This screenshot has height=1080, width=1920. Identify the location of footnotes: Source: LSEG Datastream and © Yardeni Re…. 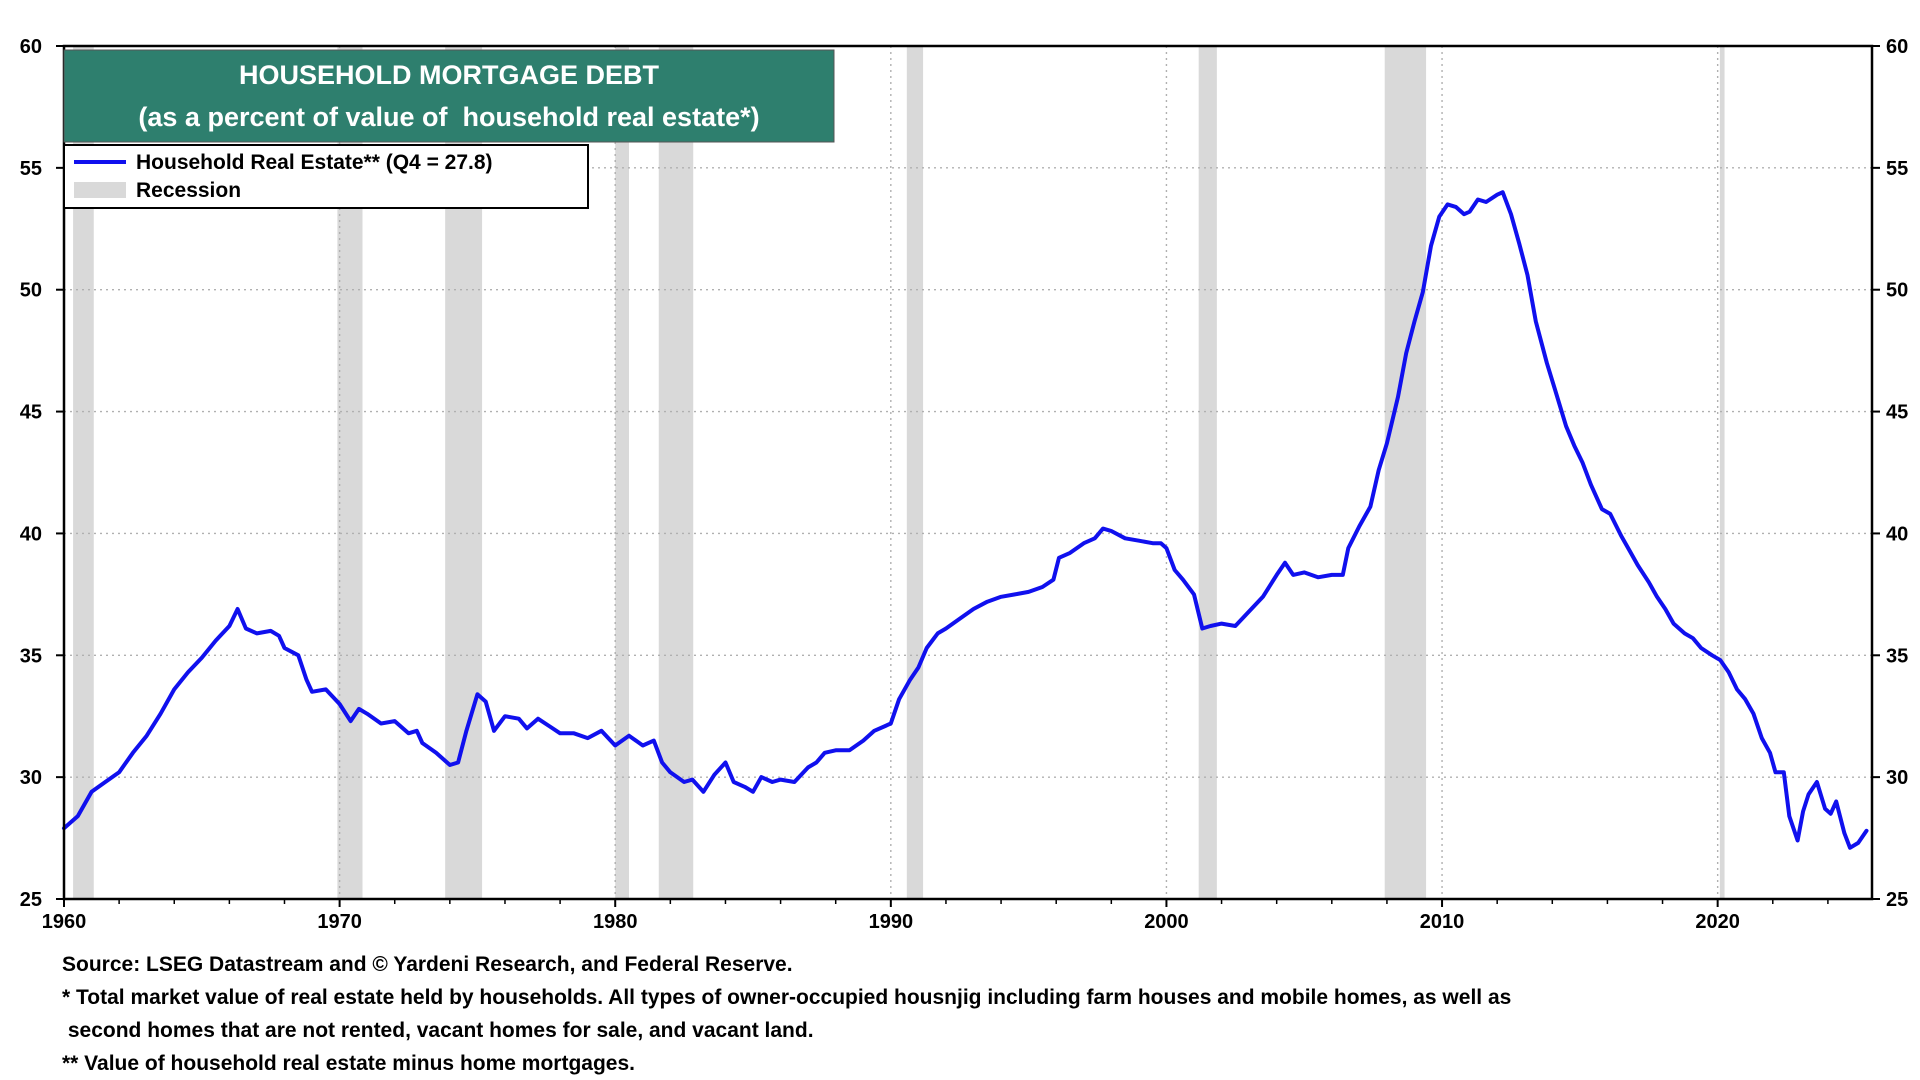
(962, 1014).